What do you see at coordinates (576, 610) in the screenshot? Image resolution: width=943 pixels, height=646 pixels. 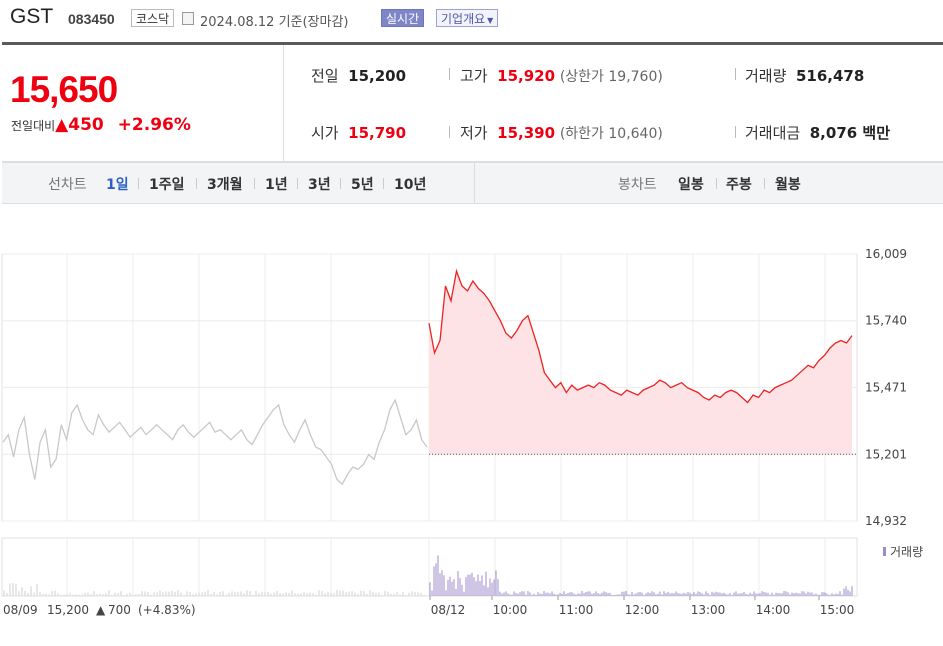 I see `x-tick-label: 11:00` at bounding box center [576, 610].